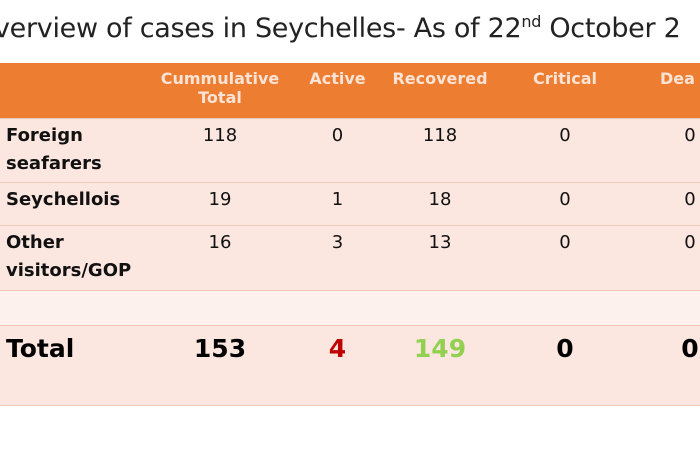  I want to click on cell: 16, so click(220, 258).